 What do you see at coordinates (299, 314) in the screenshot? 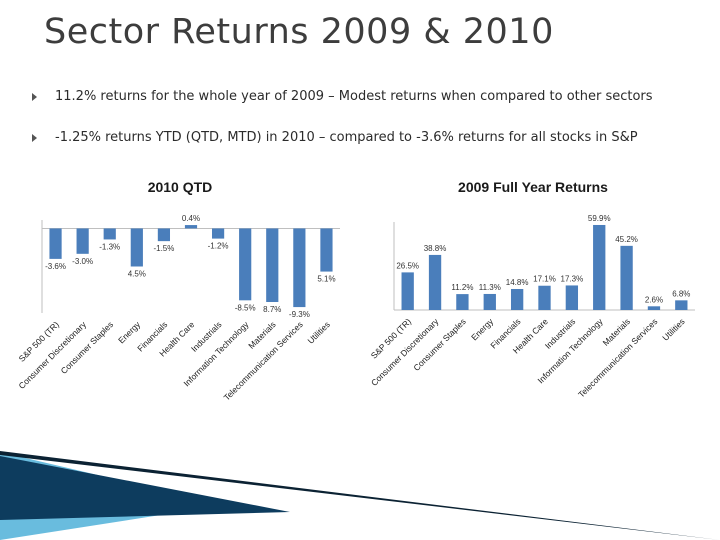
I see `data-label-9: -9.3%` at bounding box center [299, 314].